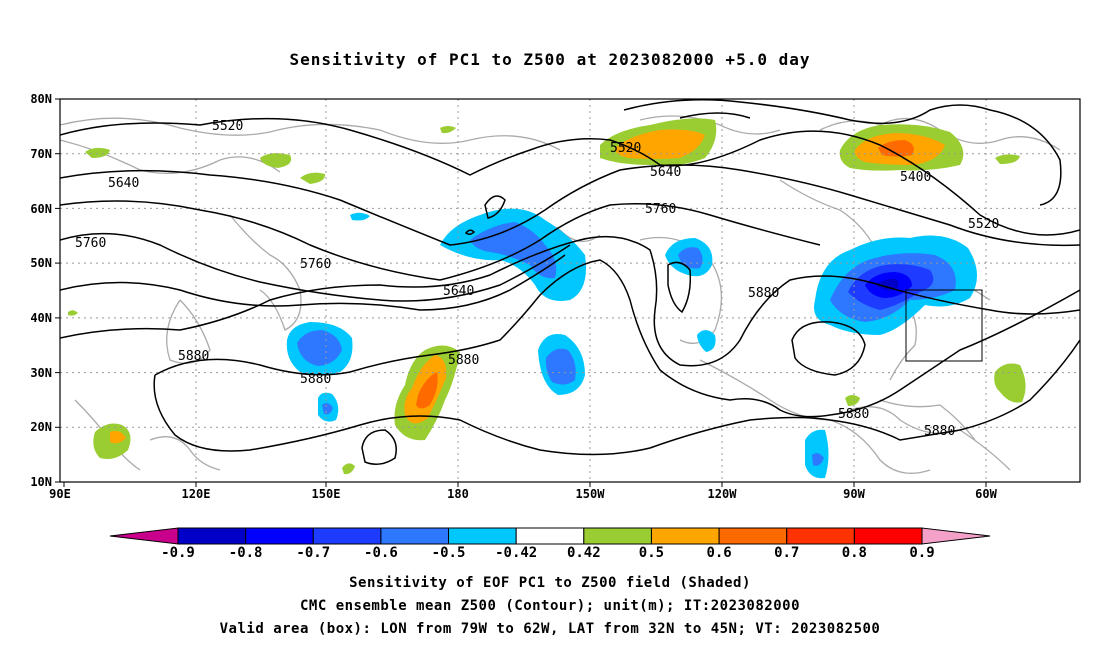 This screenshot has width=1100, height=650. Describe the element at coordinates (41, 290) in the screenshot. I see `latitude-labels: 80N 70N 60N 50N 40N 30N 20N 10N` at that location.